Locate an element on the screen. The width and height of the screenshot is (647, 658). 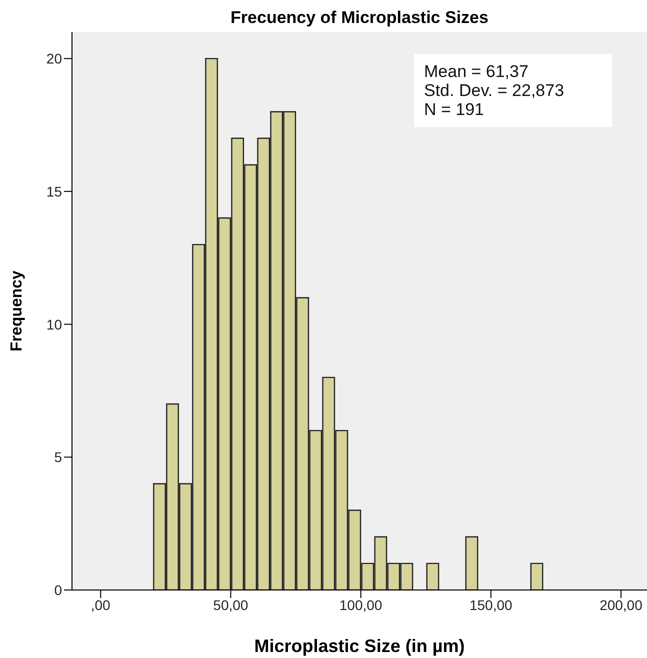
annotation: N = 191 is located at coordinates (455, 109).